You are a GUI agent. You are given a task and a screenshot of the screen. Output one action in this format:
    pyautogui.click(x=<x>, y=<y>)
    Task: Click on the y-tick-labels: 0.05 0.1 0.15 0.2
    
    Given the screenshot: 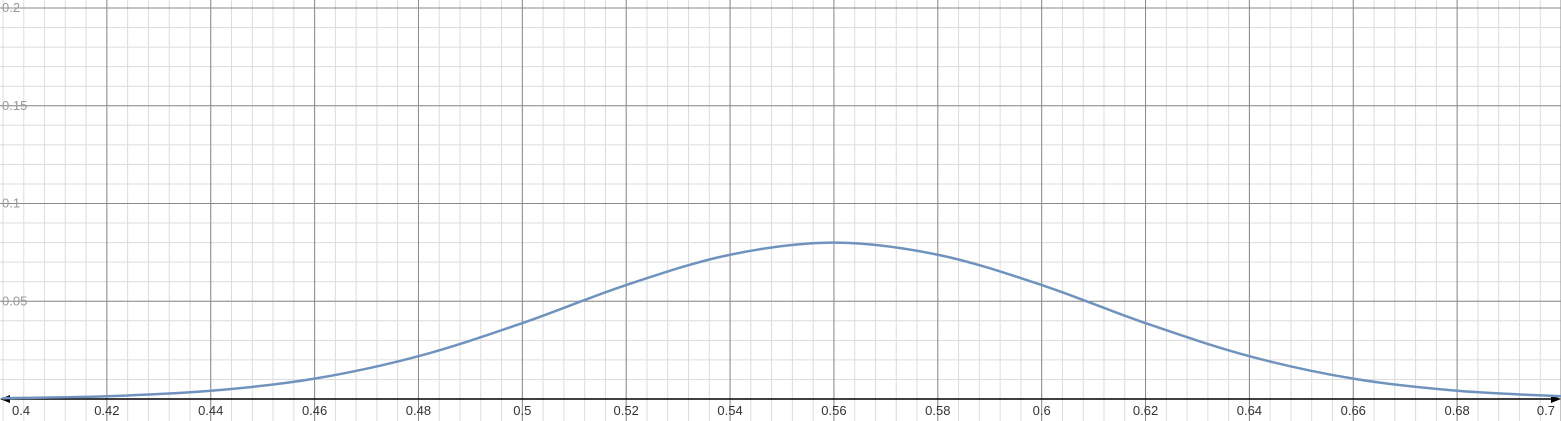 What is the action you would take?
    pyautogui.click(x=14, y=154)
    